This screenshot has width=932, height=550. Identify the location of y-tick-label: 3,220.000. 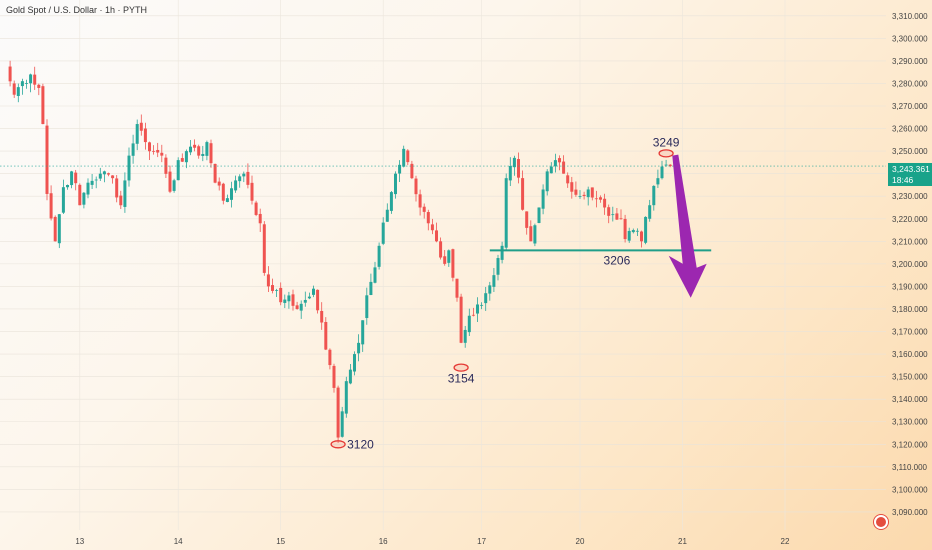
(910, 219).